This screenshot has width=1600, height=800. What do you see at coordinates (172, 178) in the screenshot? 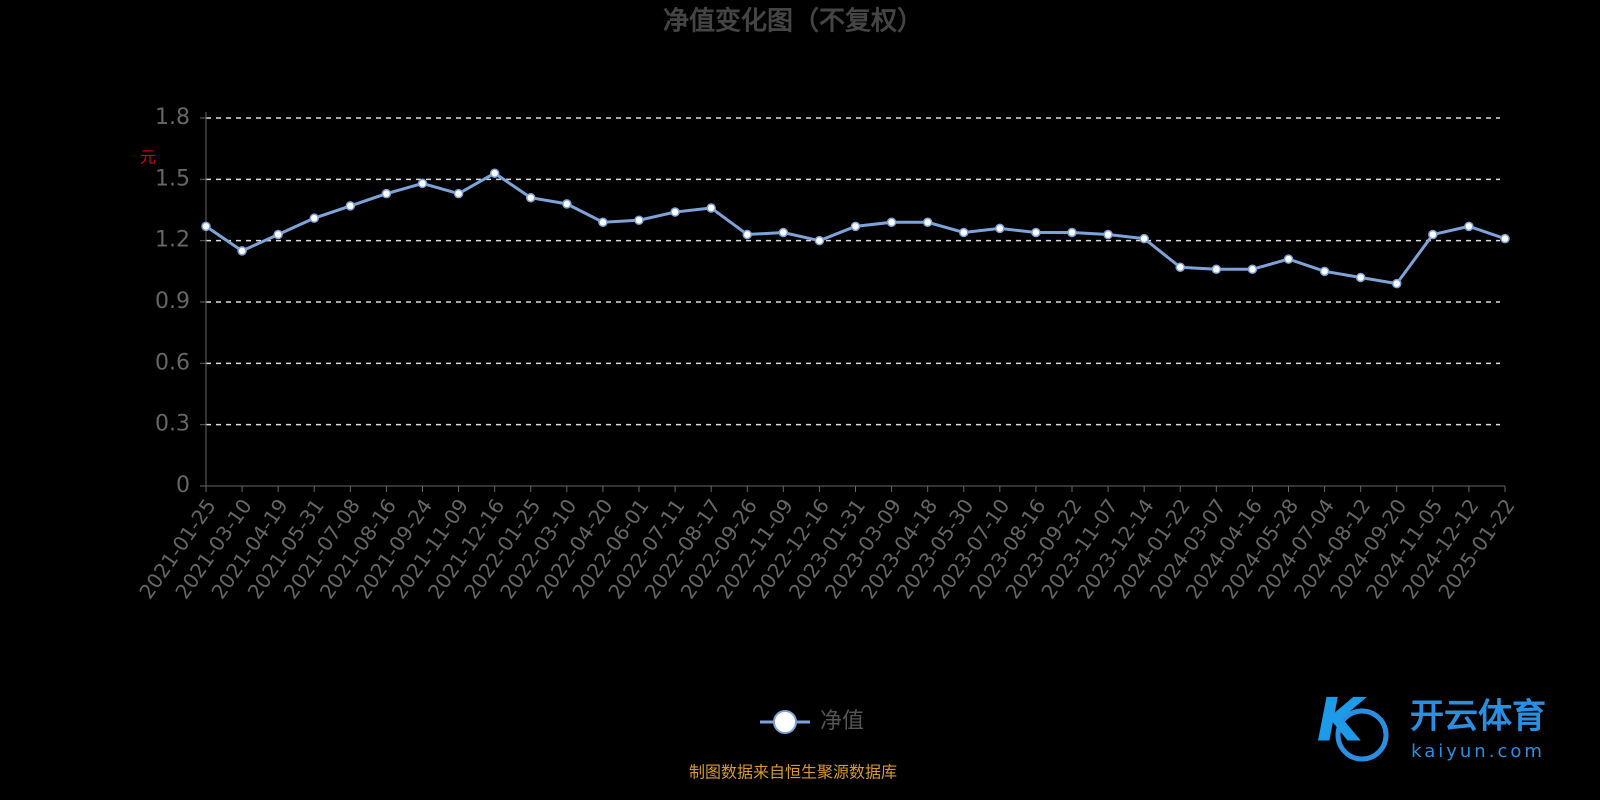
I see `y-tick-label: 1.5` at bounding box center [172, 178].